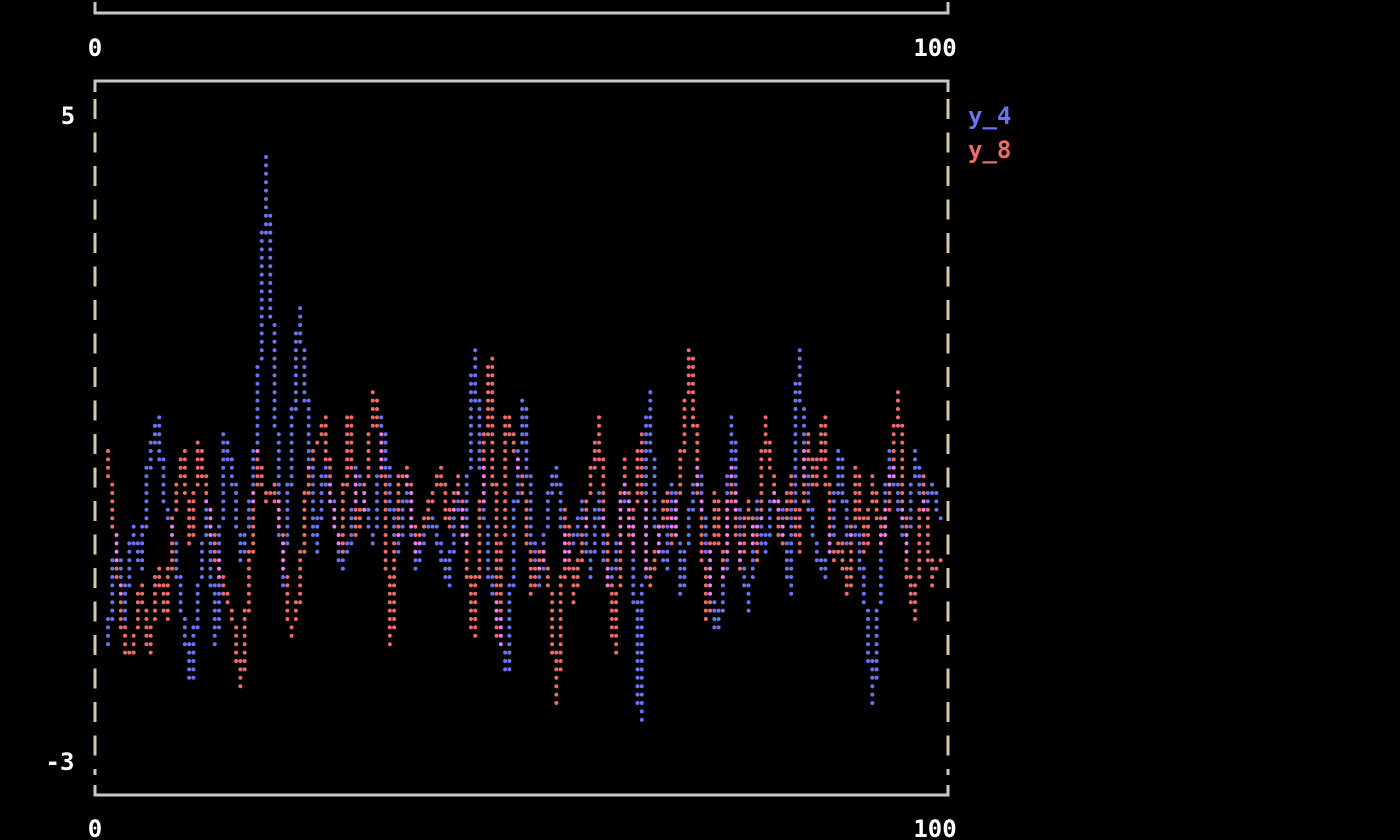 Image resolution: width=1400 pixels, height=840 pixels. What do you see at coordinates (989, 116) in the screenshot?
I see `legend-y_4: y_4` at bounding box center [989, 116].